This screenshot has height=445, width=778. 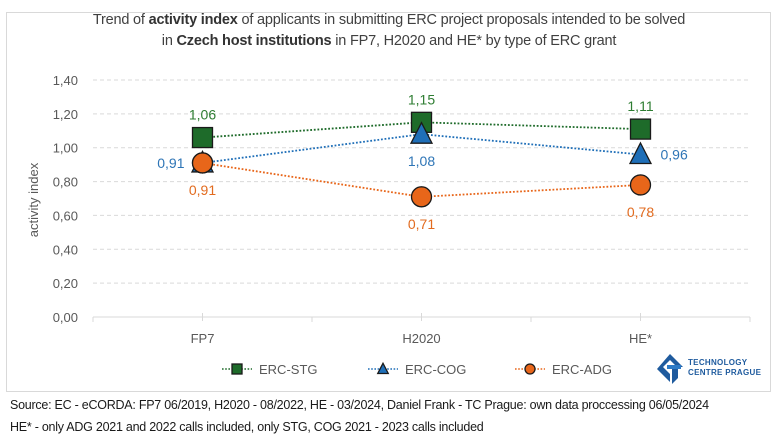 I want to click on tc-logo-icon, so click(x=670, y=369).